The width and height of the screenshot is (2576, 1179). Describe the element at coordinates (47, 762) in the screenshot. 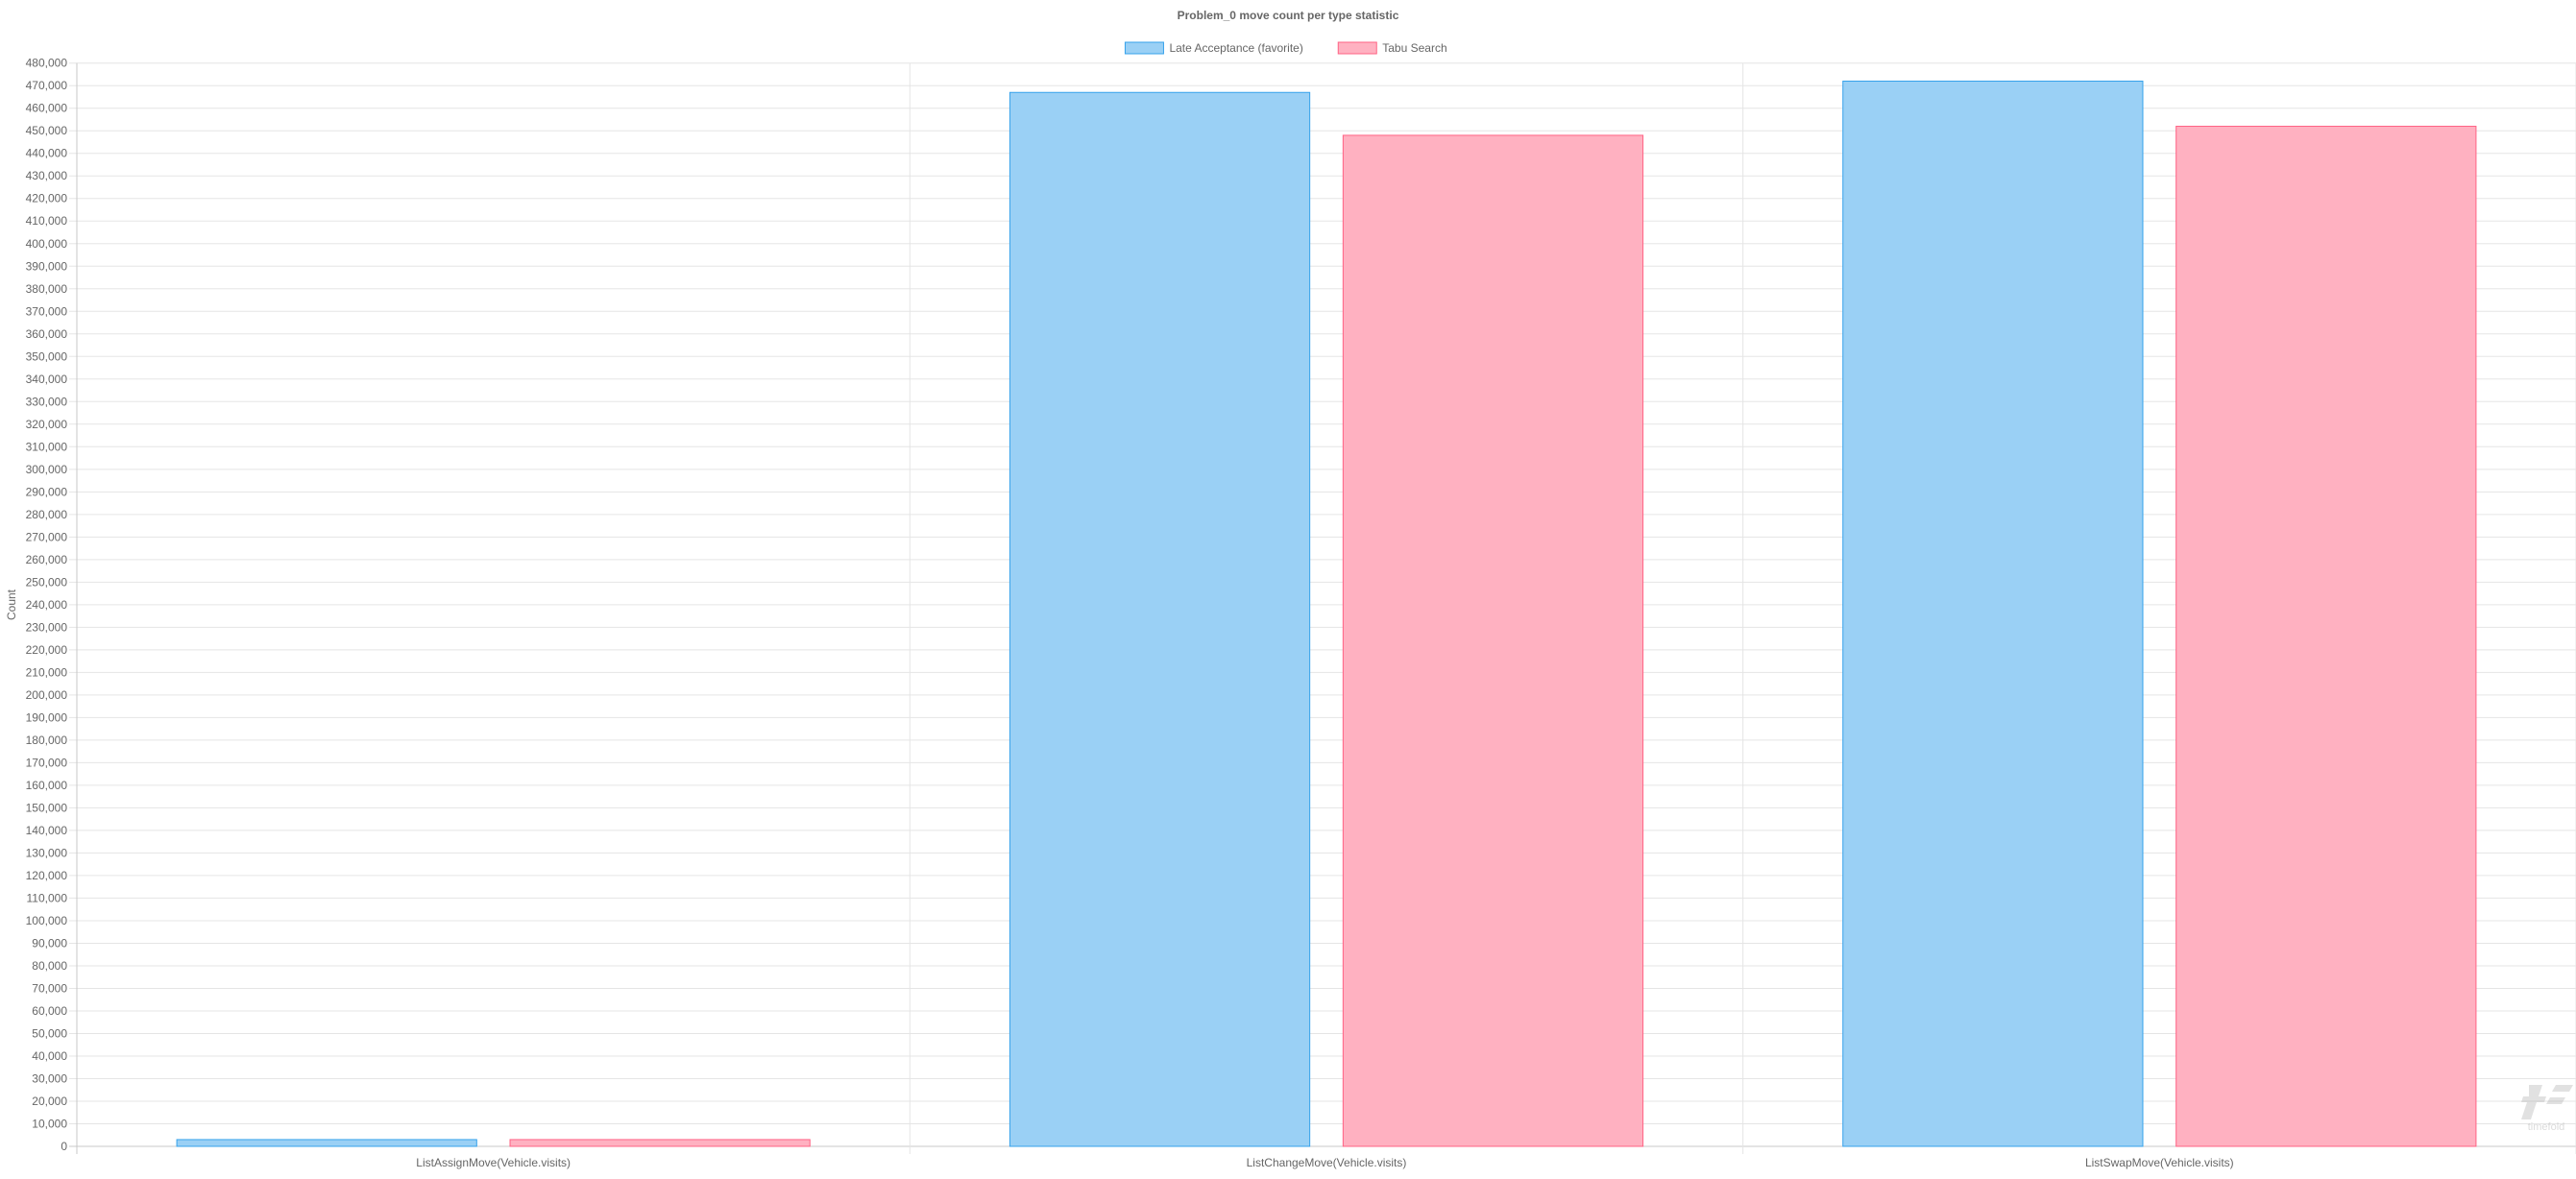

I see `y-tick-label: 170,000` at that location.